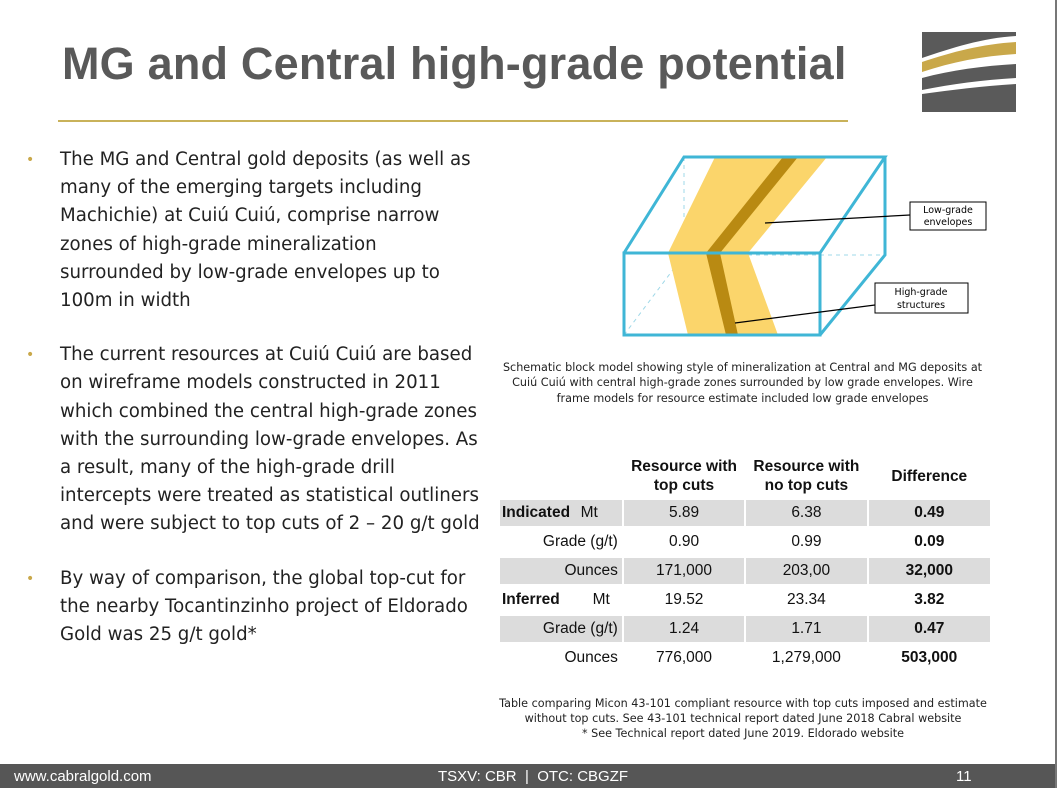 The image size is (1057, 788). What do you see at coordinates (533, 776) in the screenshot?
I see `footer-tickers: TSXV: CBR | OTC: CBGZF` at bounding box center [533, 776].